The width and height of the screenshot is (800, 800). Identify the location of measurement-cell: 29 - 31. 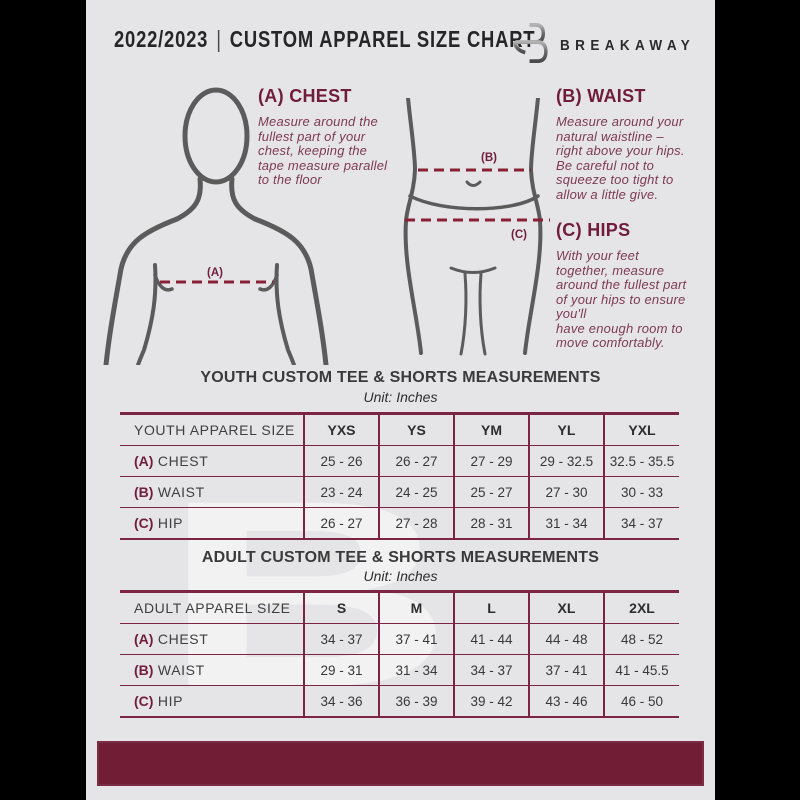
(341, 670).